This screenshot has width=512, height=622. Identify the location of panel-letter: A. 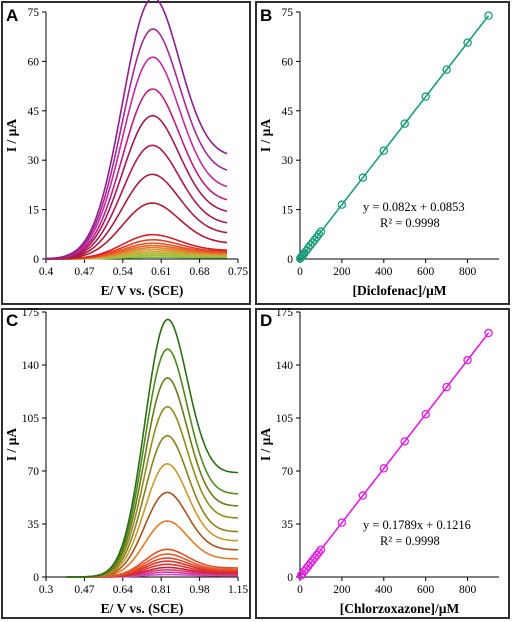
(12, 15).